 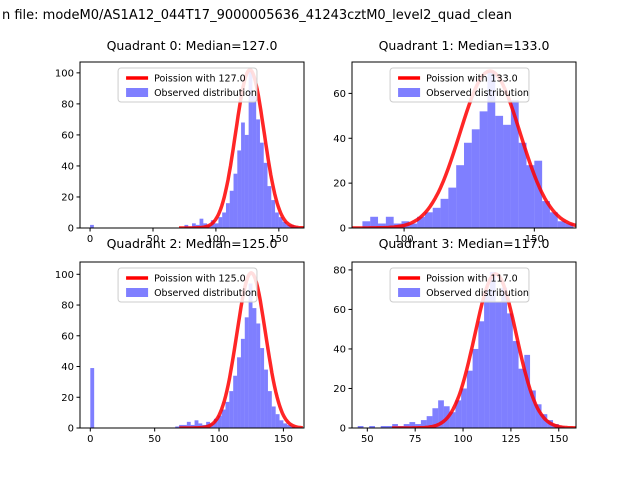 What do you see at coordinates (192, 243) in the screenshot?
I see `quadrant-2-title: Quadrant 2: Median=125.0` at bounding box center [192, 243].